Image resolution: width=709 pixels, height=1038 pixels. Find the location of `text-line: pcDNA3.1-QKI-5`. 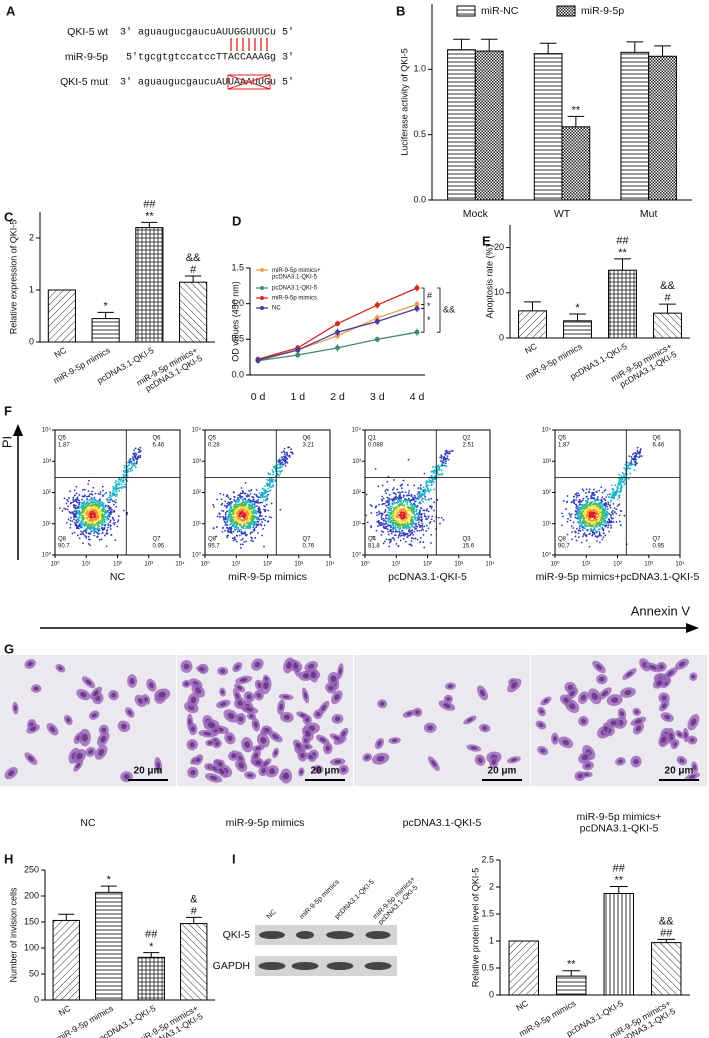

text-line: pcDNA3.1-QKI-5 is located at coordinates (619, 828).